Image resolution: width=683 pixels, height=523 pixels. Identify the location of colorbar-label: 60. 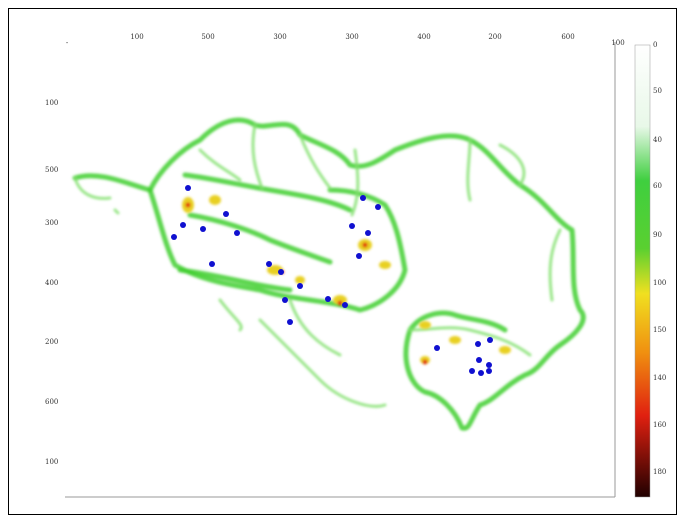
(657, 186).